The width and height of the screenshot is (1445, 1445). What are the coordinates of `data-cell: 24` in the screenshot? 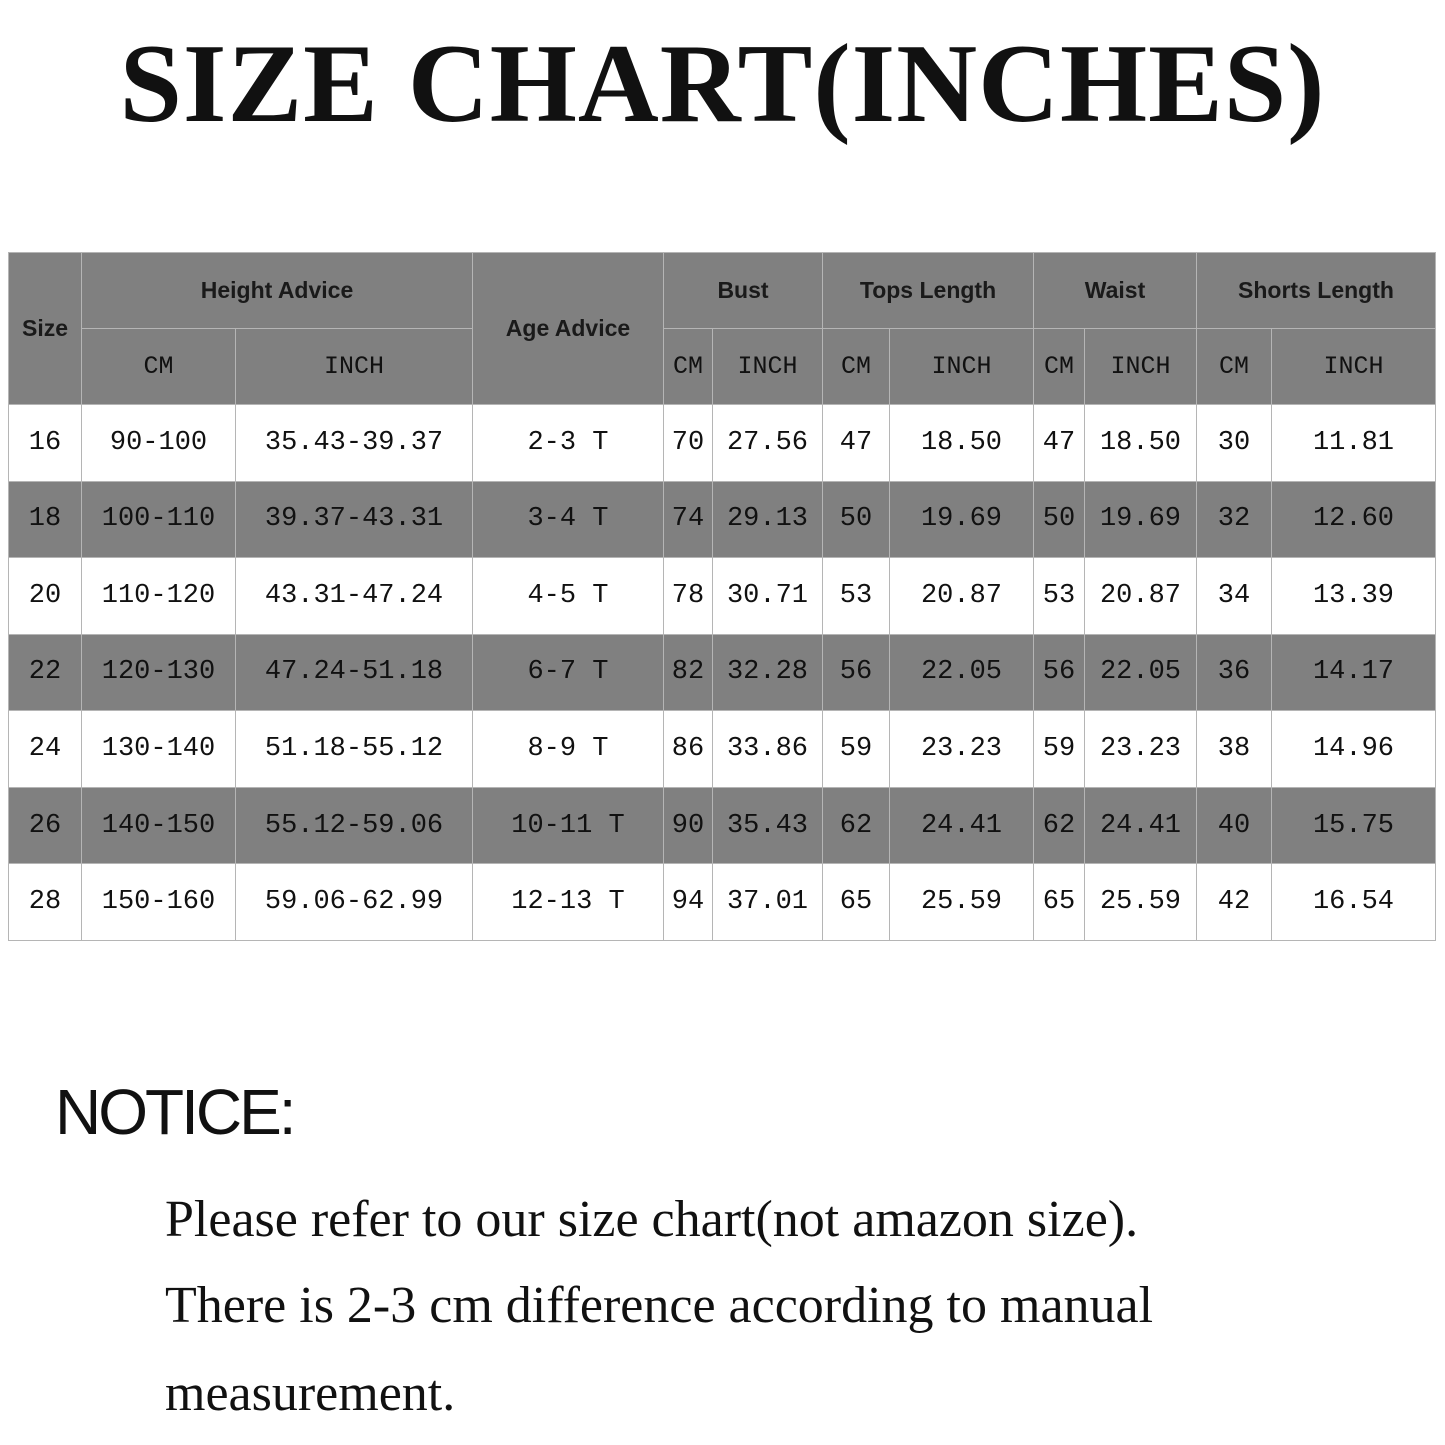 It's located at (45, 749).